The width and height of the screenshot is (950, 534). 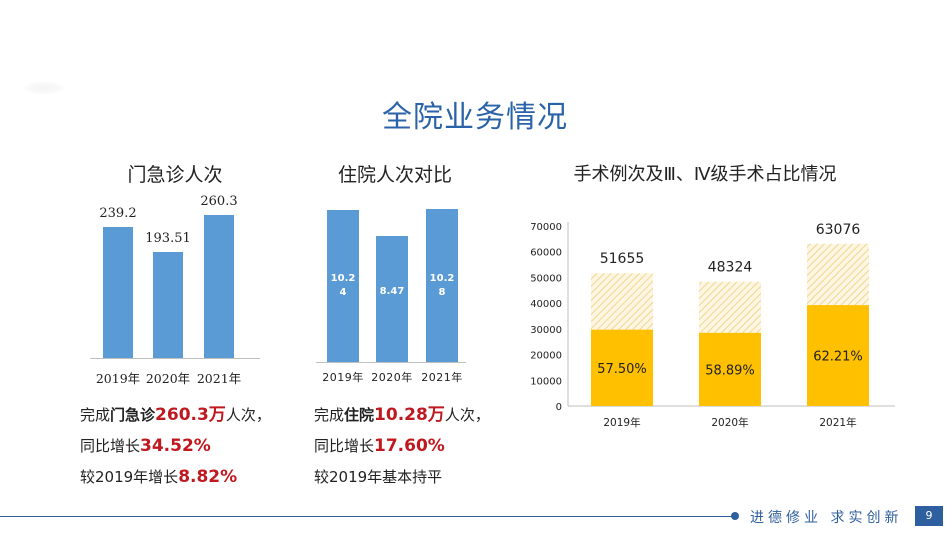 I want to click on surgery-ratio-label: 58.89%, so click(x=730, y=370).